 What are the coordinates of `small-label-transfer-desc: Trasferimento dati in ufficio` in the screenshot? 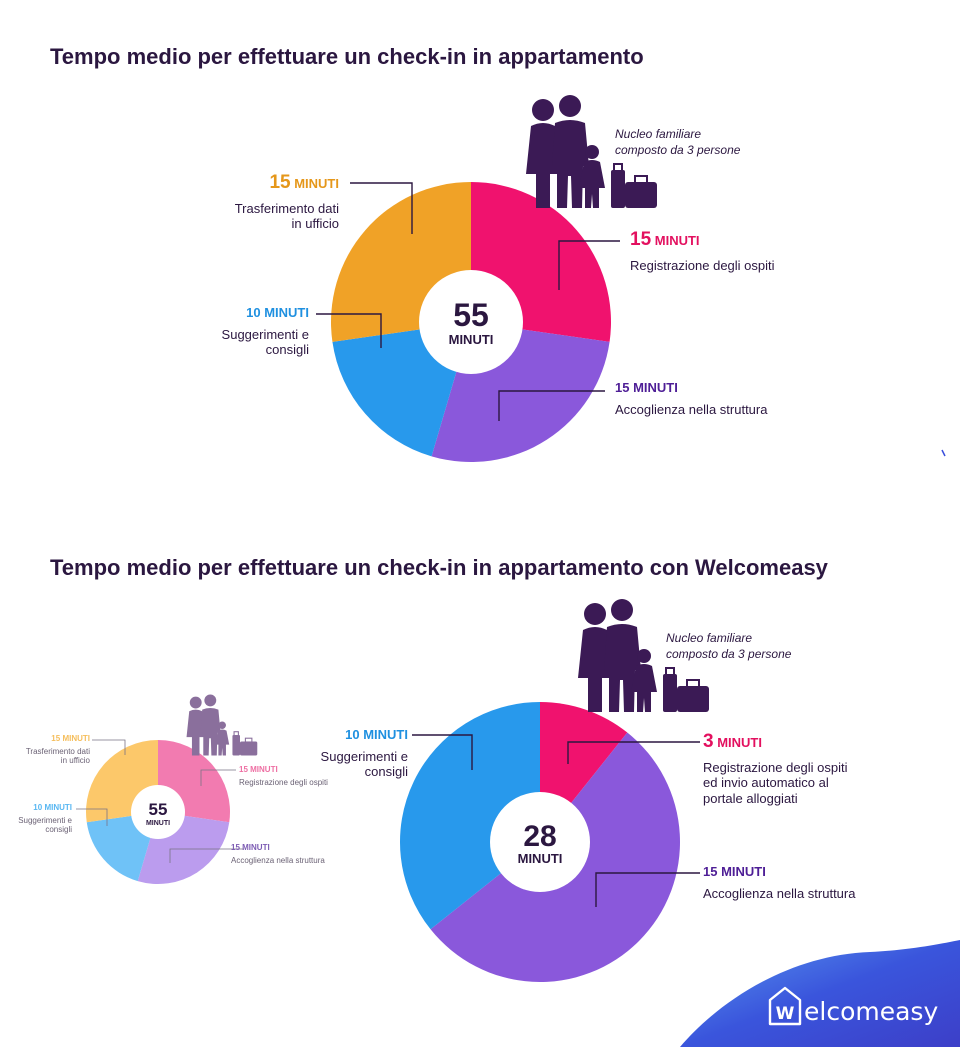 It's located at (45, 756).